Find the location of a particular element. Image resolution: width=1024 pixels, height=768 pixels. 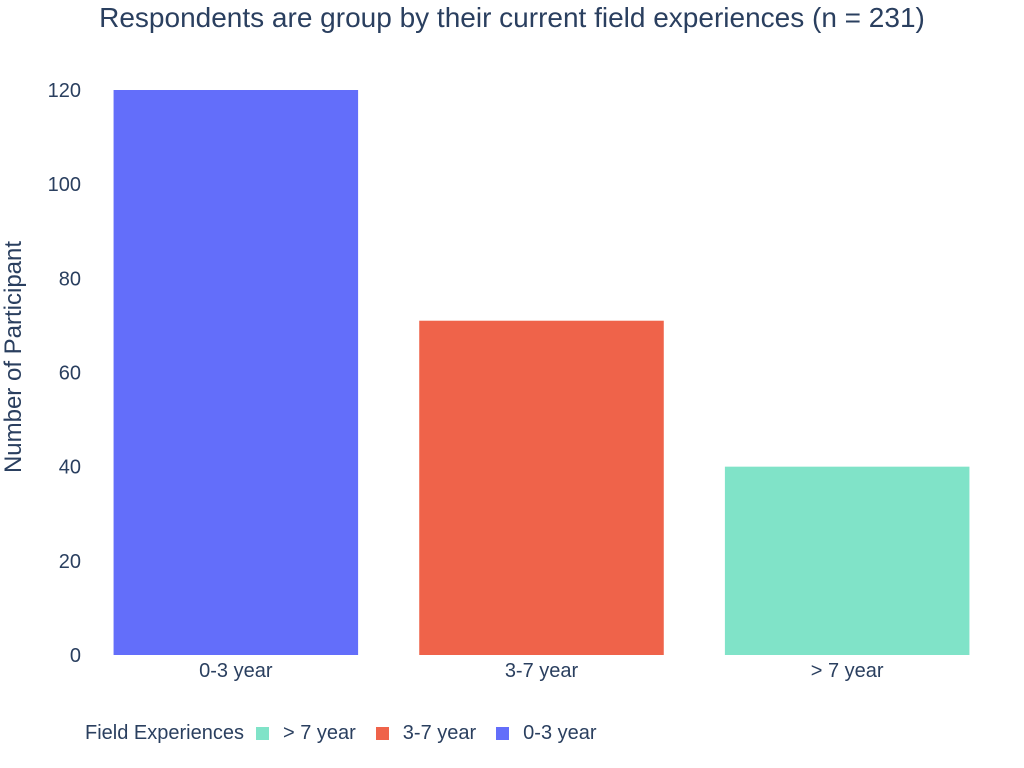

legend-item-0-3: 0-3 year is located at coordinates (546, 733).